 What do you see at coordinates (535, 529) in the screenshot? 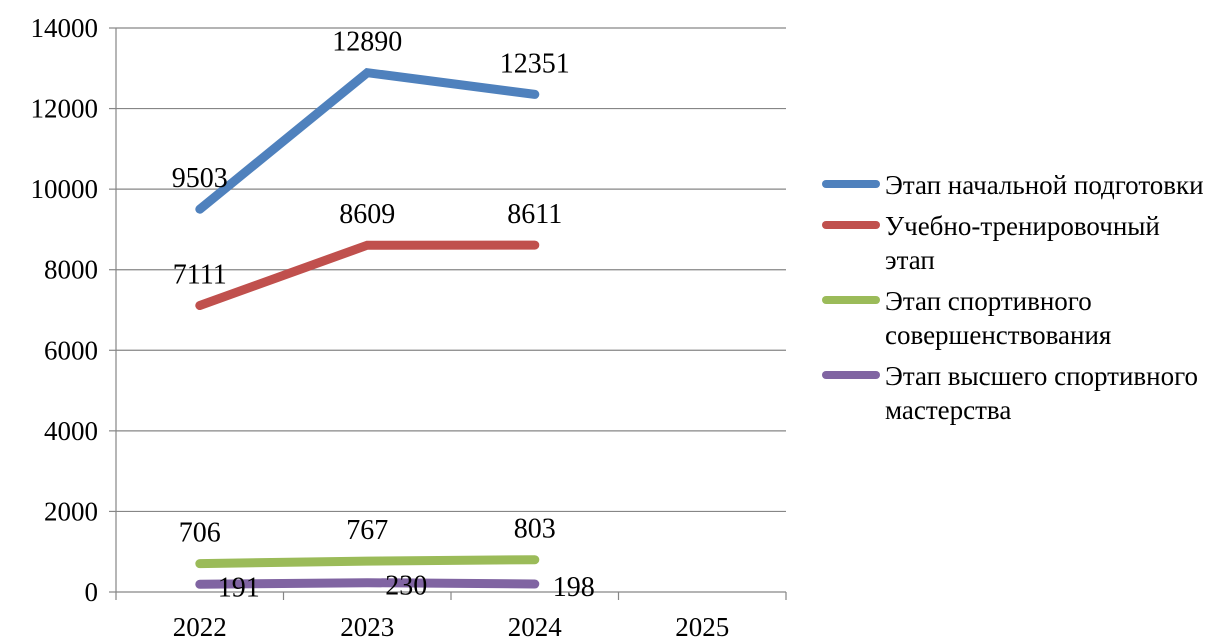
I see `data-label: 803` at bounding box center [535, 529].